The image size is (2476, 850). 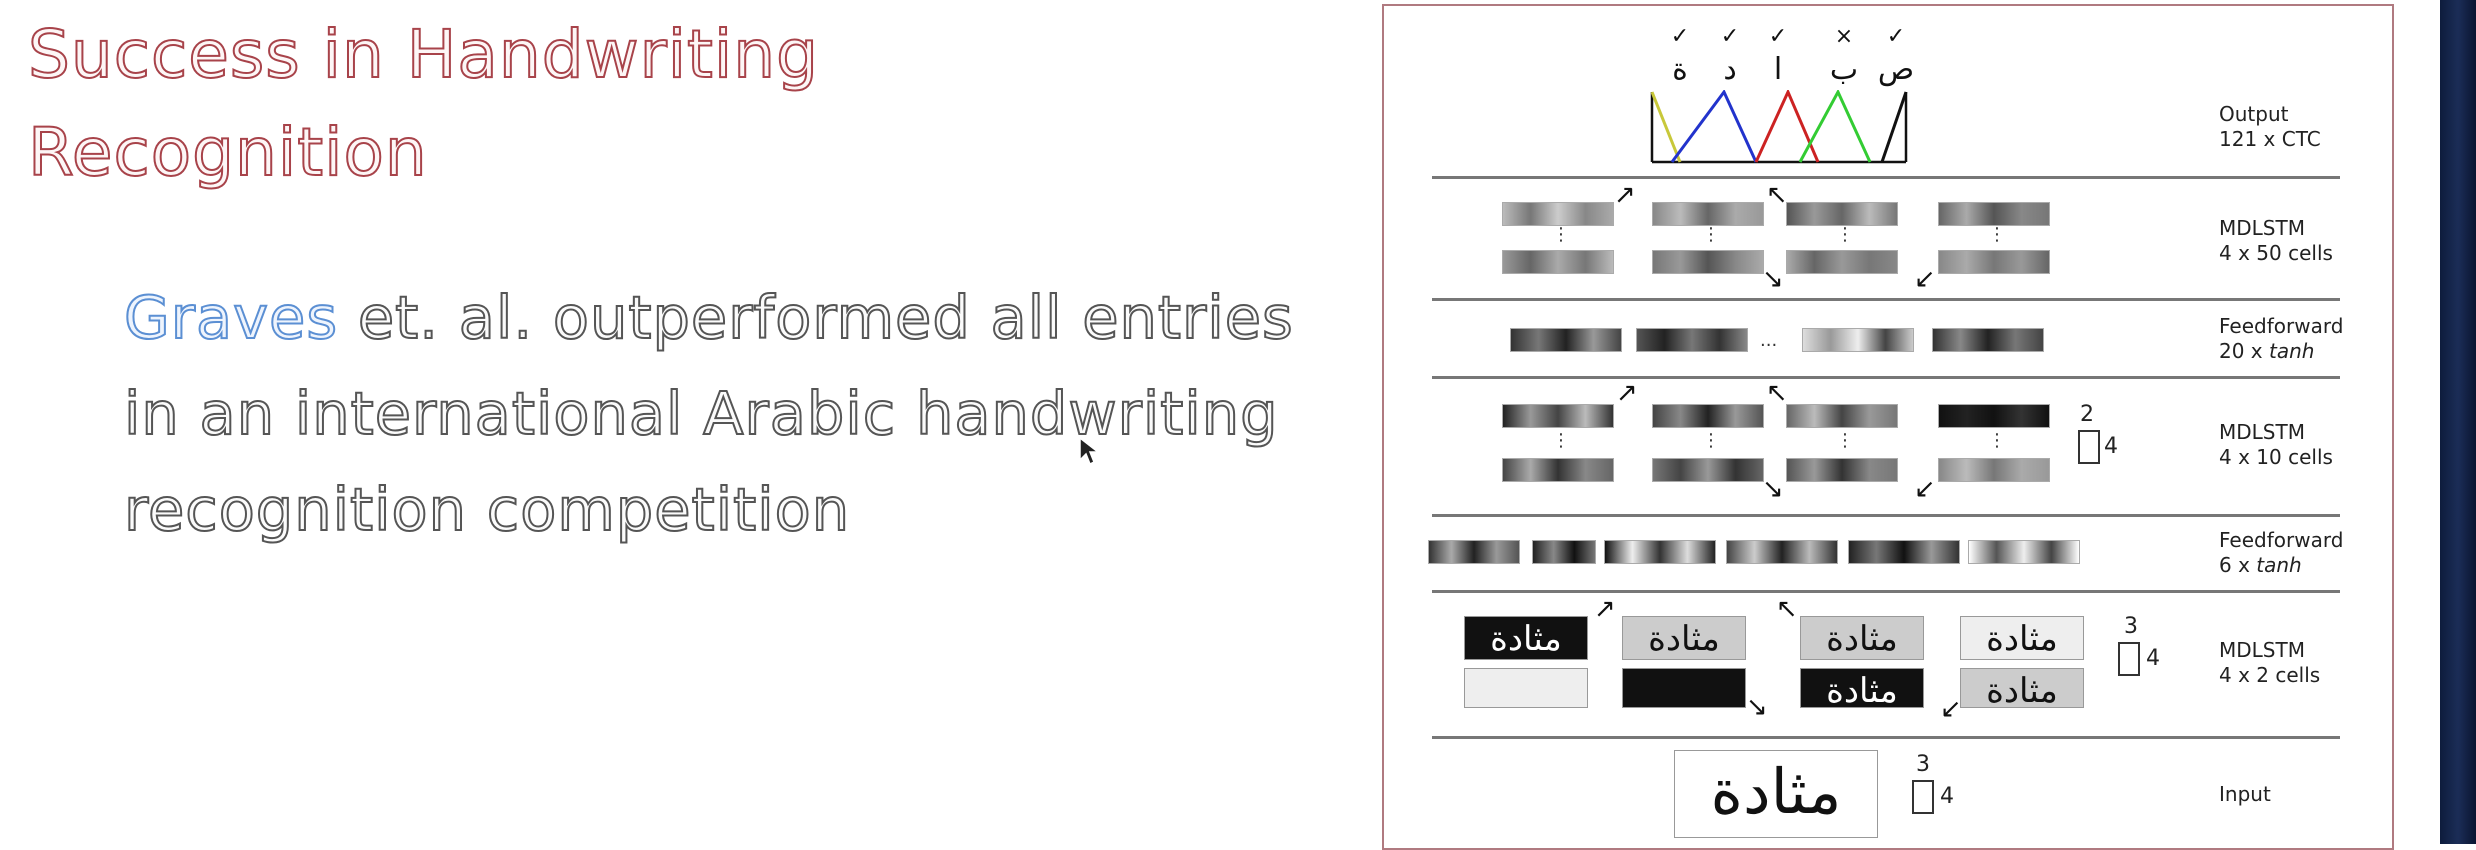 I want to click on ctc-output-plot, so click(x=1779, y=127).